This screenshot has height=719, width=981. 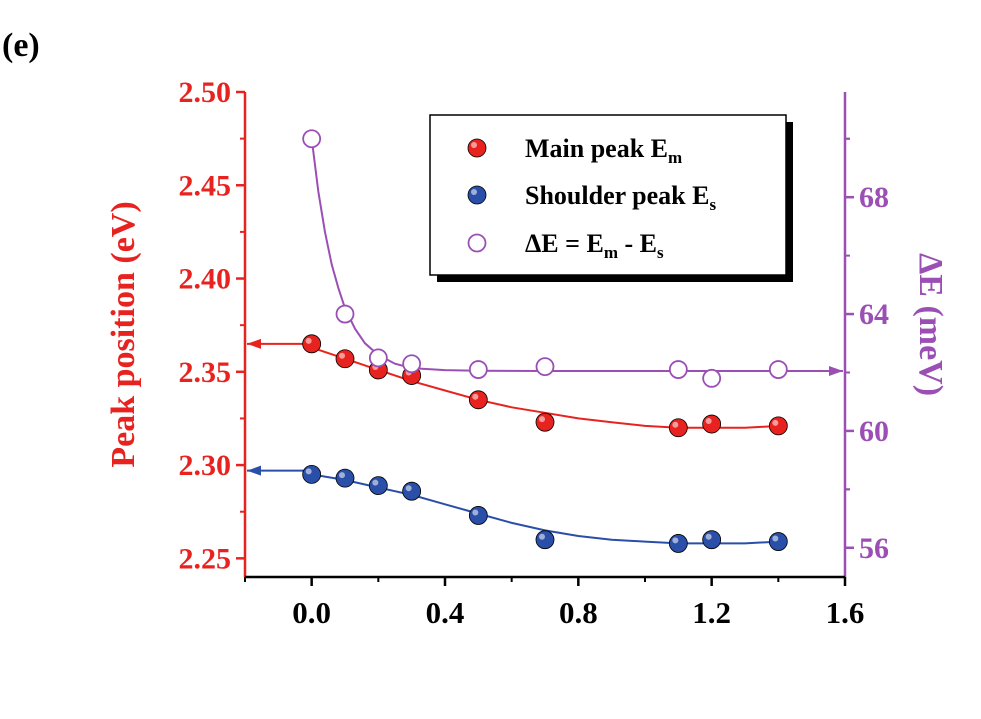 What do you see at coordinates (205, 279) in the screenshot?
I see `y-left-tick-label: 2.40` at bounding box center [205, 279].